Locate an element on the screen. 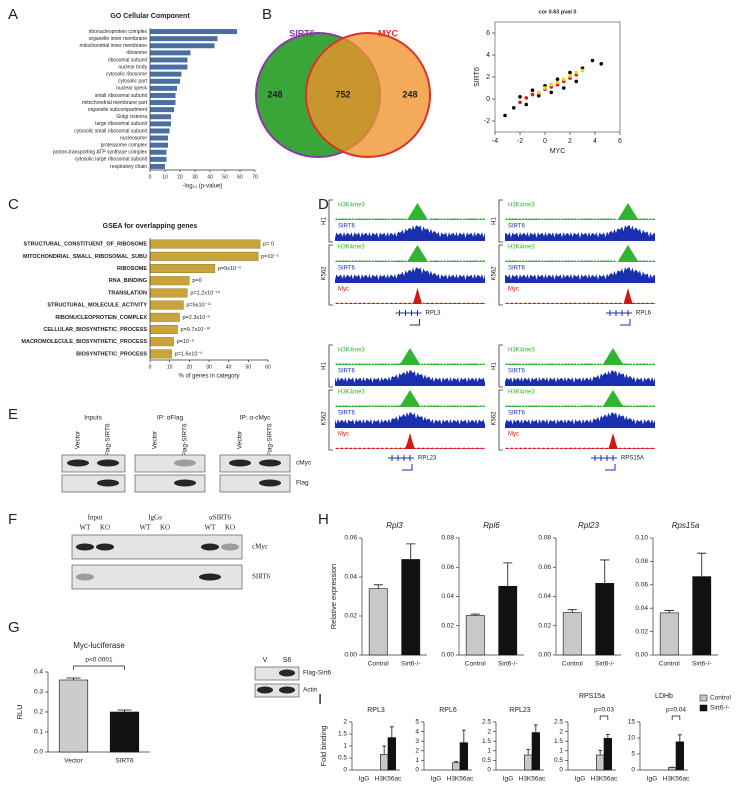  group-label: IP: αFlag is located at coordinates (170, 418).